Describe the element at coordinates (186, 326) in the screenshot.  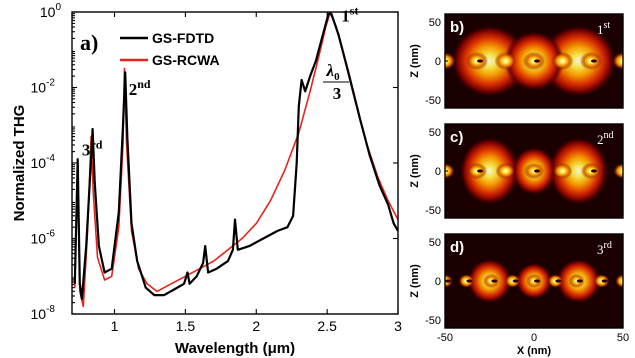
I see `x-tick-label: 1.5` at that location.